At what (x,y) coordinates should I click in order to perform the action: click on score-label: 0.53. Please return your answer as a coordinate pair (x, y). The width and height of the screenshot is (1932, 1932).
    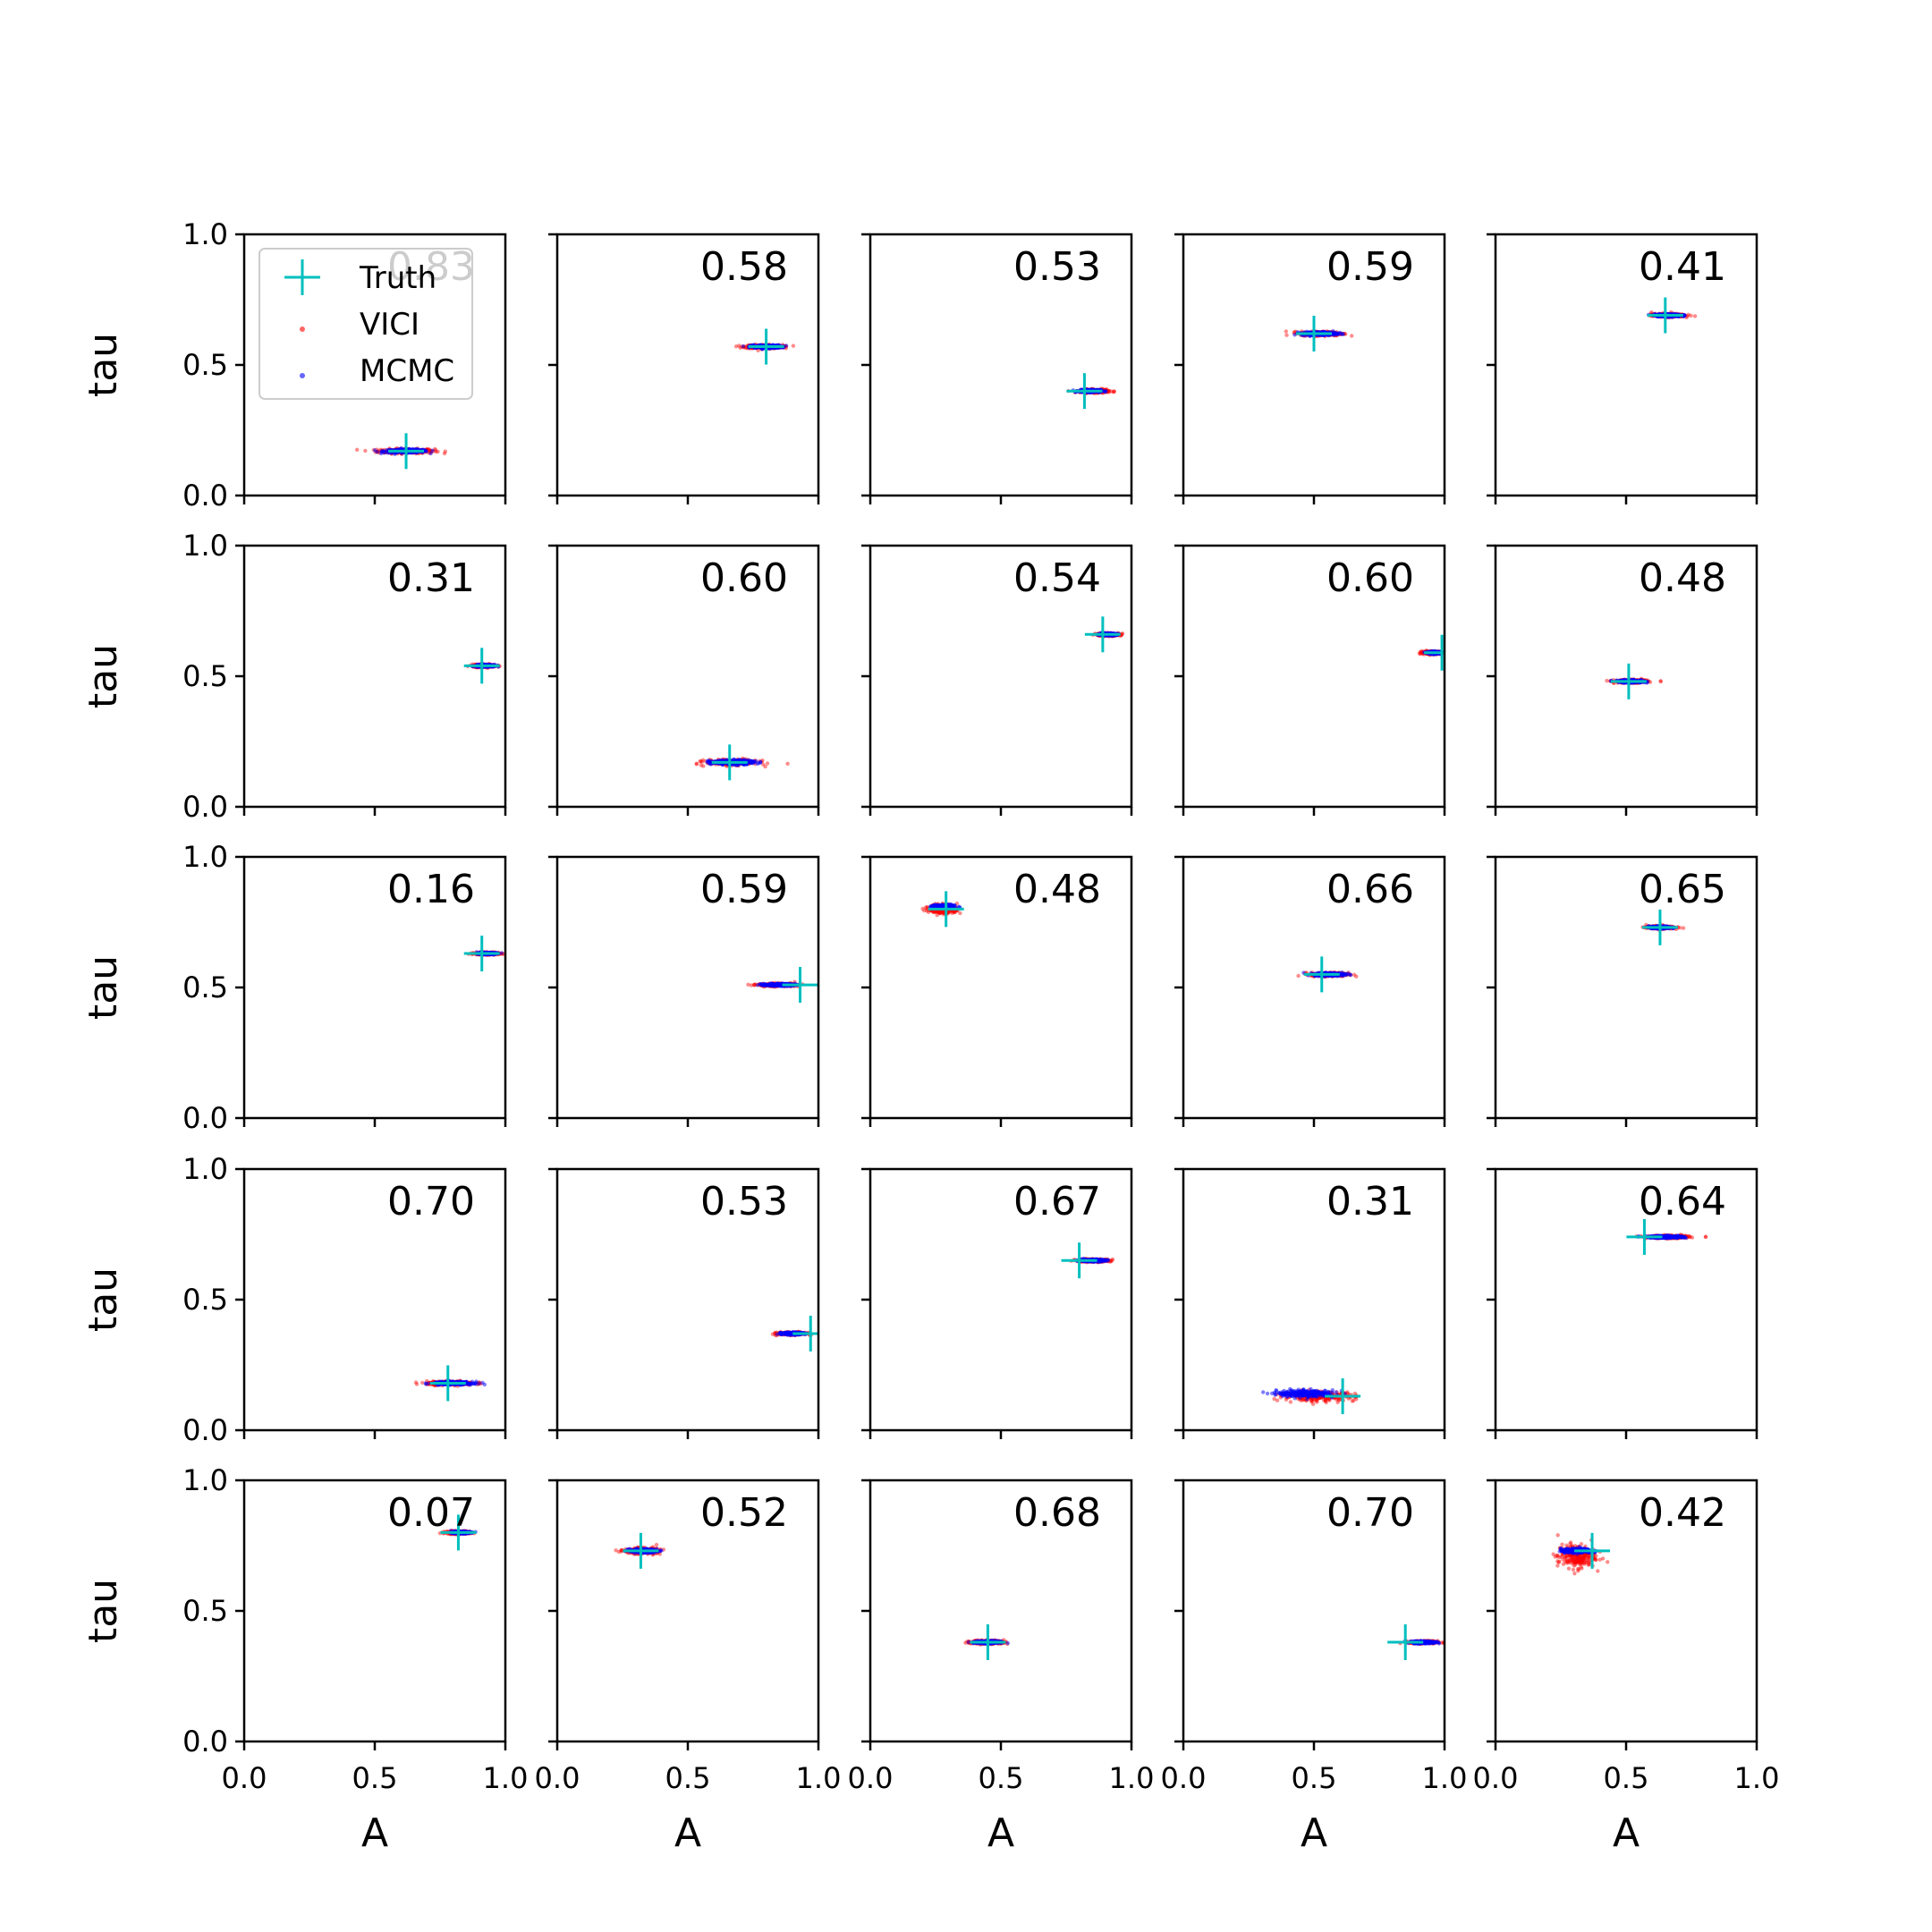
    Looking at the image, I should click on (1057, 267).